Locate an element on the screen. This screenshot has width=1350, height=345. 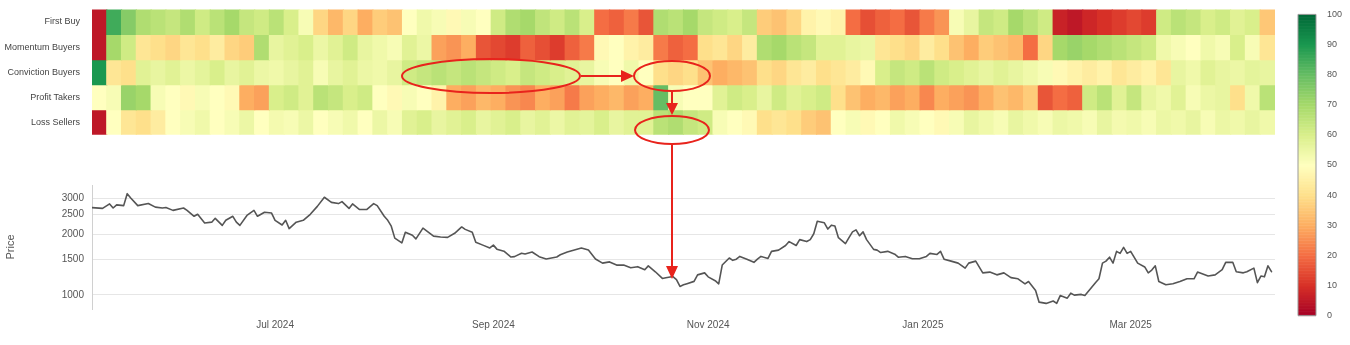
color-bar-label: 20 is located at coordinates (1332, 254).